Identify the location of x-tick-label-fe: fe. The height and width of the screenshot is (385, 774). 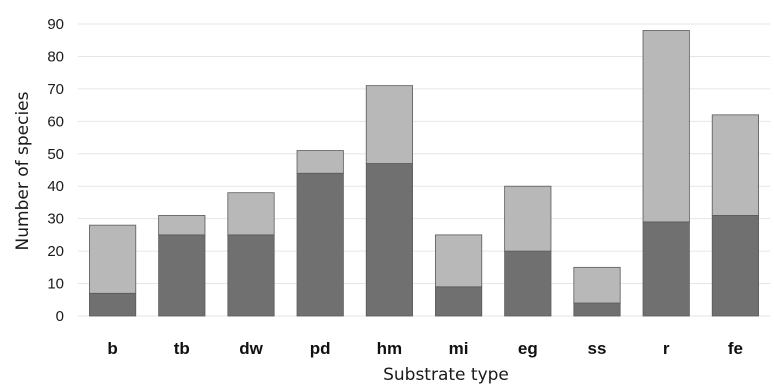
(735, 348).